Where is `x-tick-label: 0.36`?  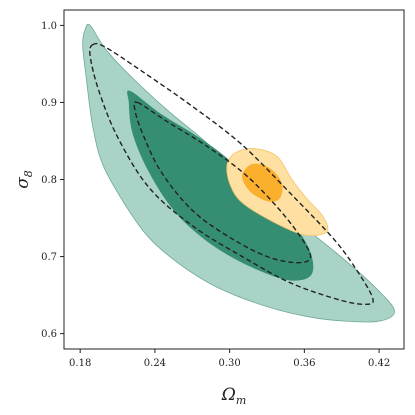 x-tick-label: 0.36 is located at coordinates (304, 363).